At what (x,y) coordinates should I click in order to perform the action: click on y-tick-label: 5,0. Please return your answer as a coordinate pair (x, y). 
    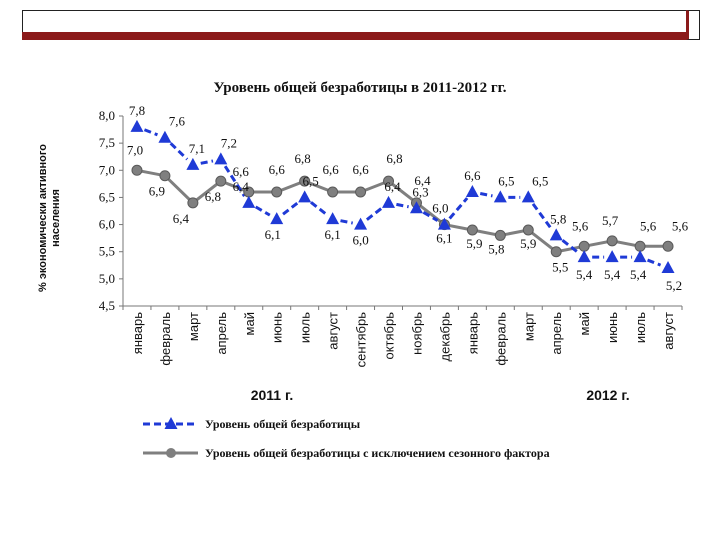
    Looking at the image, I should click on (107, 278).